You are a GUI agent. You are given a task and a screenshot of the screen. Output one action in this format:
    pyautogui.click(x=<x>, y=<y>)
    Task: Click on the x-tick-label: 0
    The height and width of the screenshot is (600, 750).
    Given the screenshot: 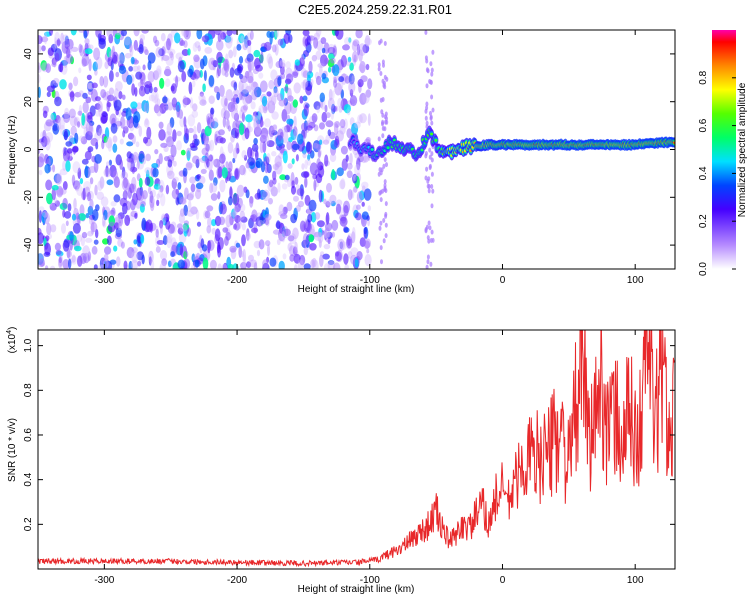 What is the action you would take?
    pyautogui.click(x=503, y=580)
    